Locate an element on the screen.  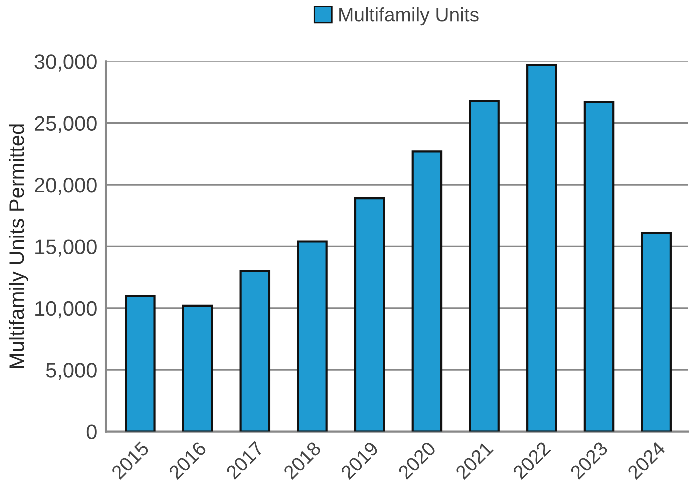
y-tick-label: 0 is located at coordinates (91, 432).